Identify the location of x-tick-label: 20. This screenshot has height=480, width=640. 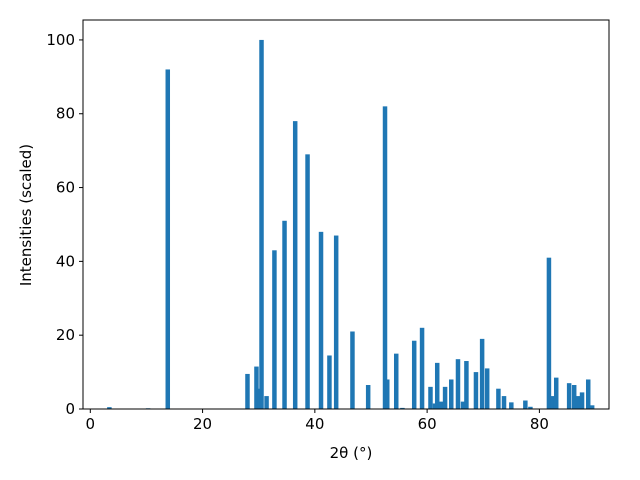
(202, 424).